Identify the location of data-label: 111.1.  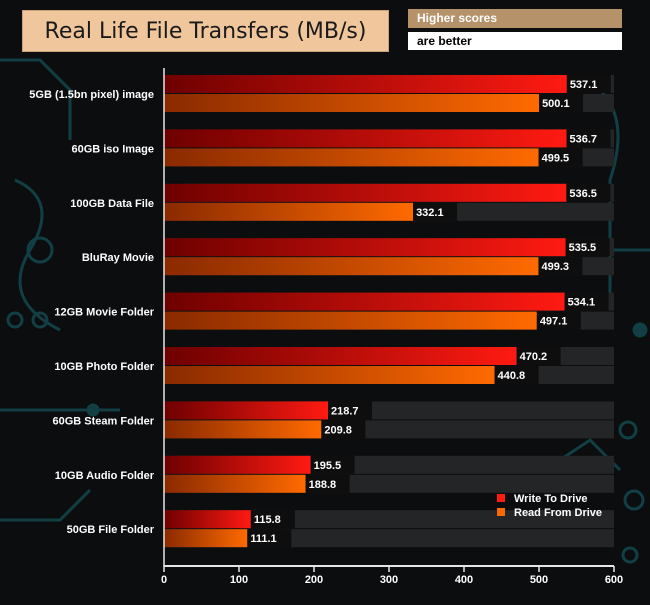
(263, 539).